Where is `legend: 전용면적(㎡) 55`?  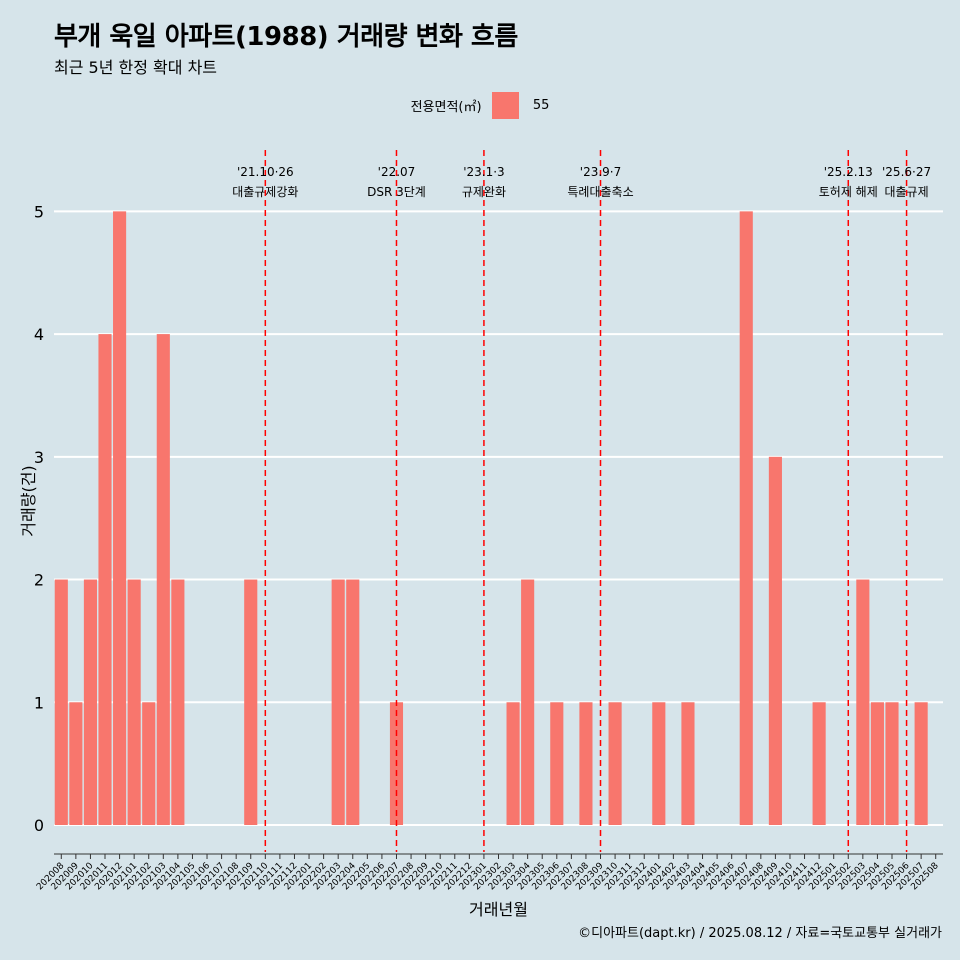
legend: 전용면적(㎡) 55 is located at coordinates (480, 105).